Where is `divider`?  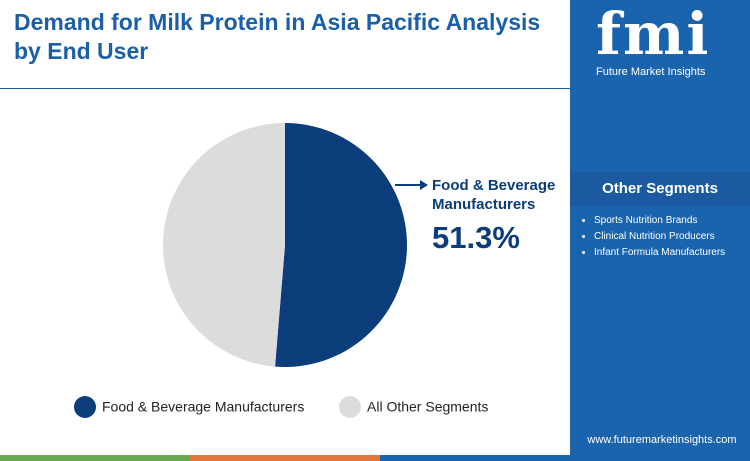 divider is located at coordinates (285, 88).